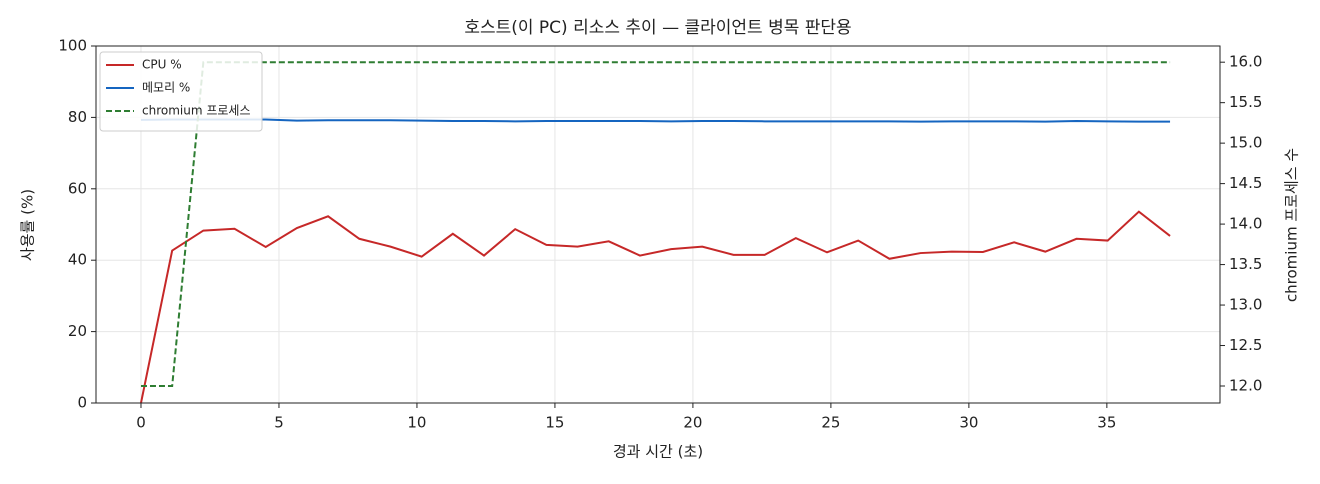 This screenshot has width=1320, height=484. What do you see at coordinates (1292, 225) in the screenshot?
I see `y2-axis-label: chromium 프로세스 수` at bounding box center [1292, 225].